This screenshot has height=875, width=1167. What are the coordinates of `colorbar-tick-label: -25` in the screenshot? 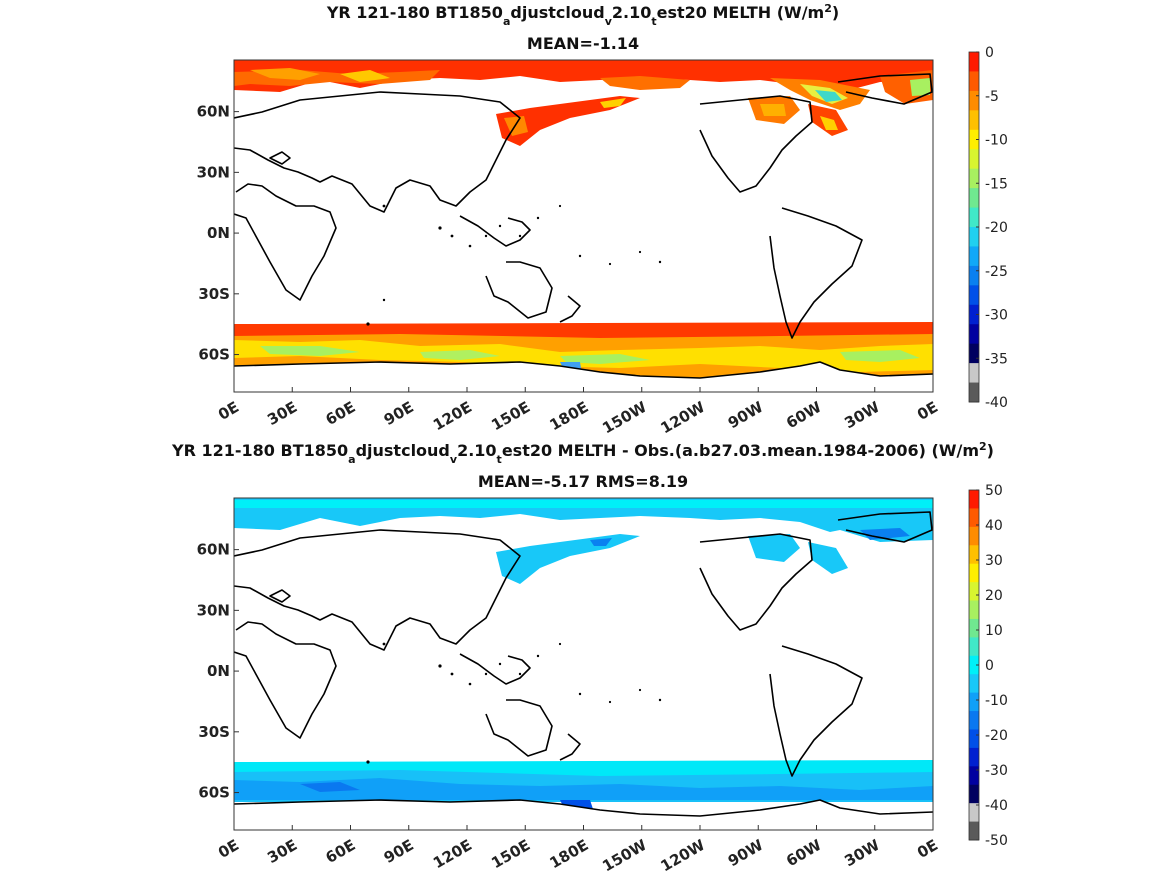 It's located at (996, 272).